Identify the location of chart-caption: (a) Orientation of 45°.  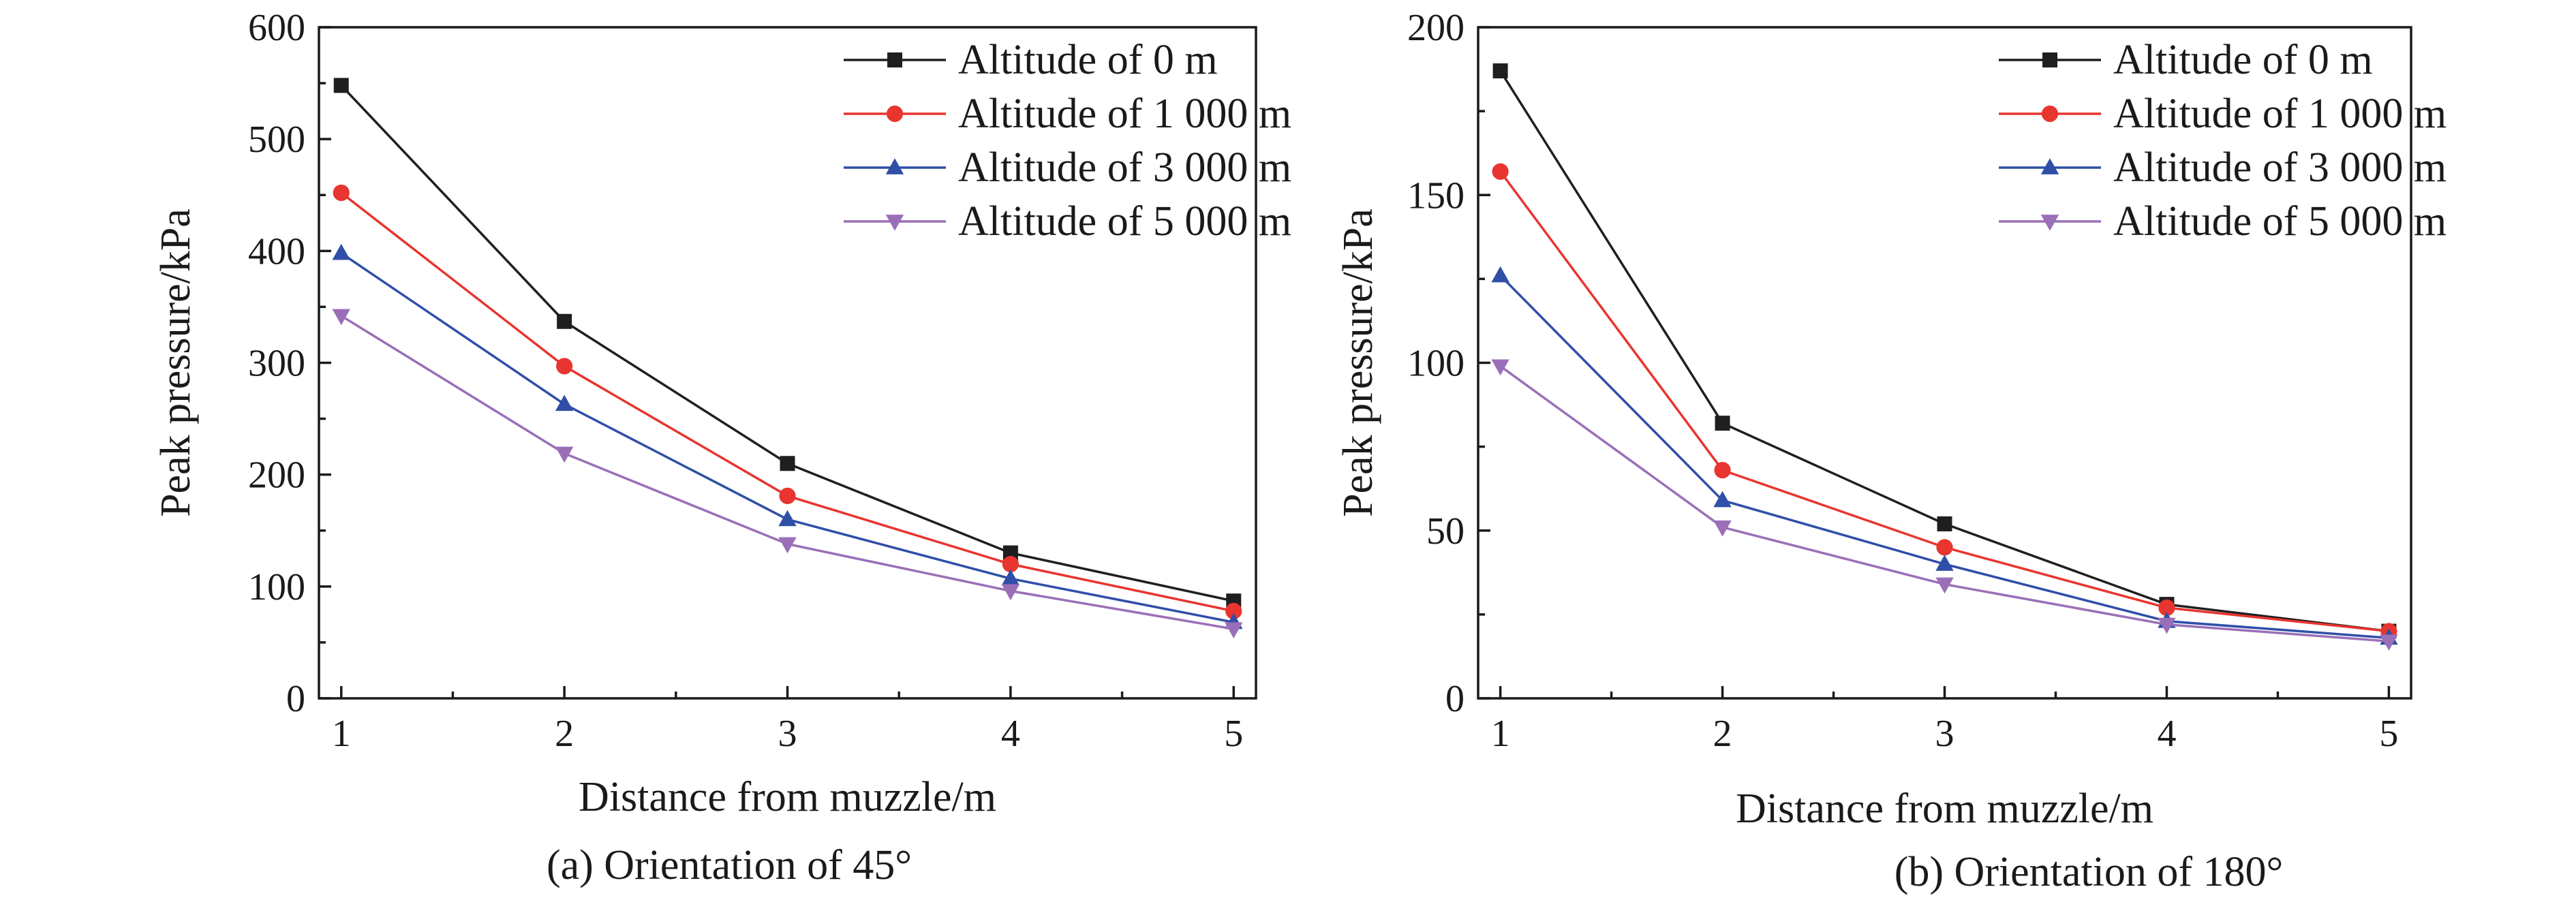
(730, 865).